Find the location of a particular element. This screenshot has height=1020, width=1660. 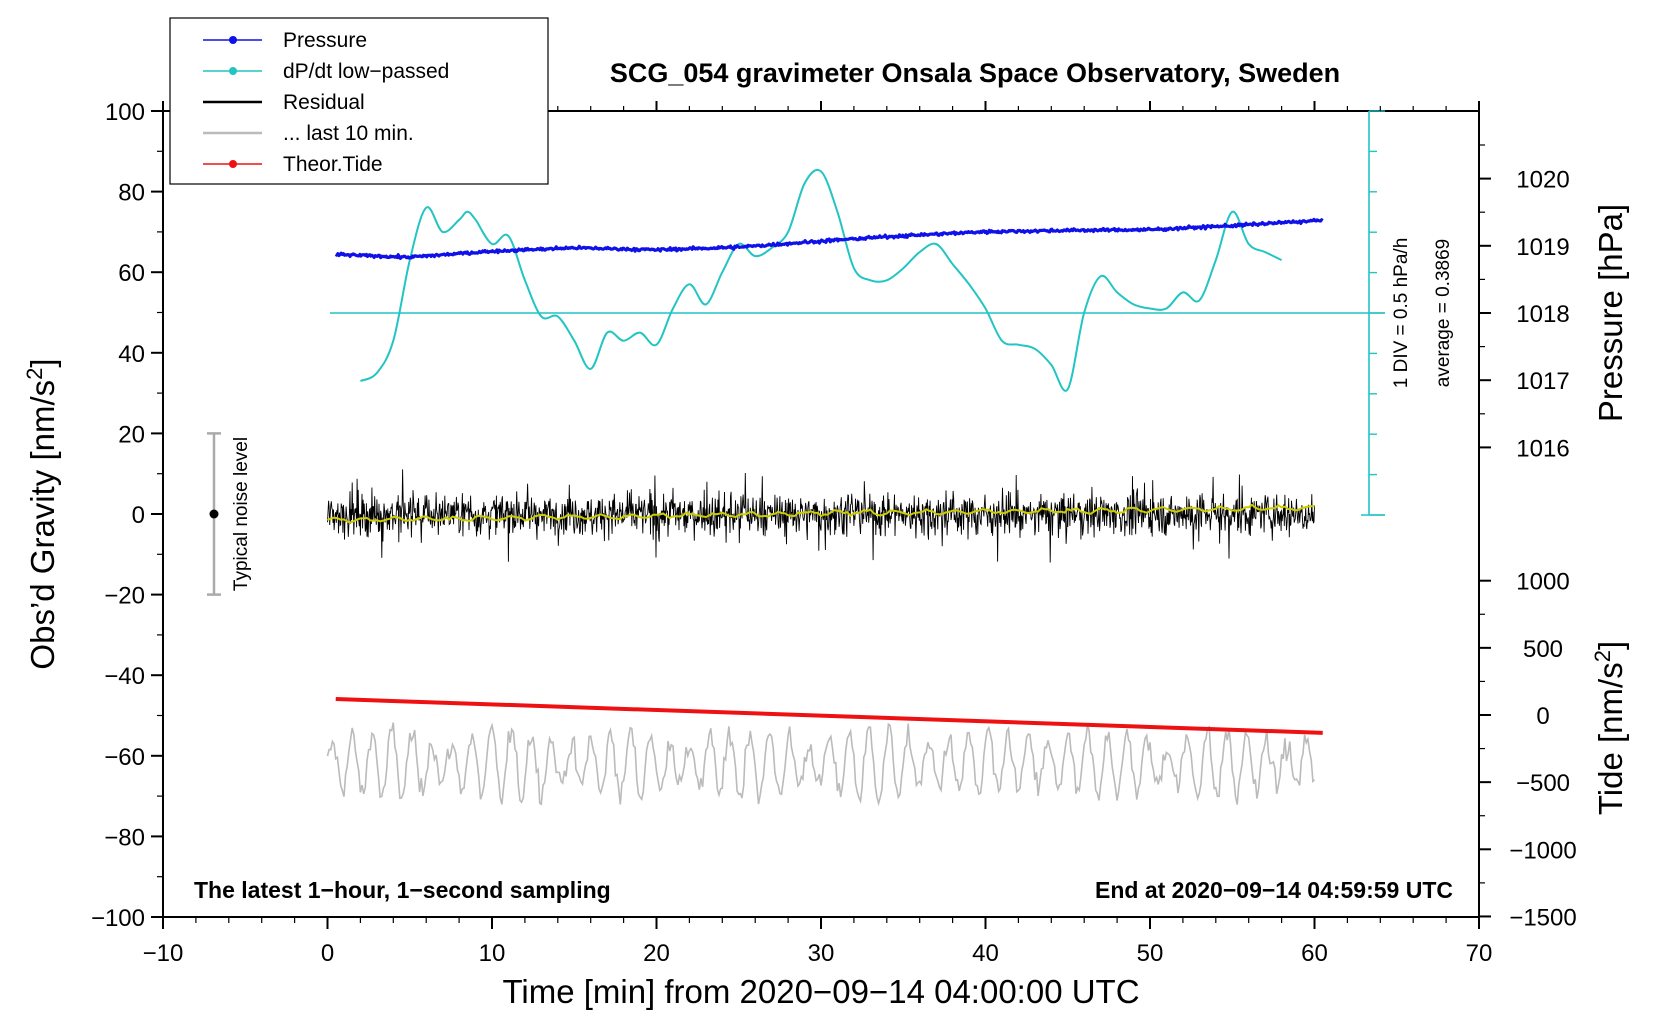

x-tick-label: 50 is located at coordinates (1150, 953).